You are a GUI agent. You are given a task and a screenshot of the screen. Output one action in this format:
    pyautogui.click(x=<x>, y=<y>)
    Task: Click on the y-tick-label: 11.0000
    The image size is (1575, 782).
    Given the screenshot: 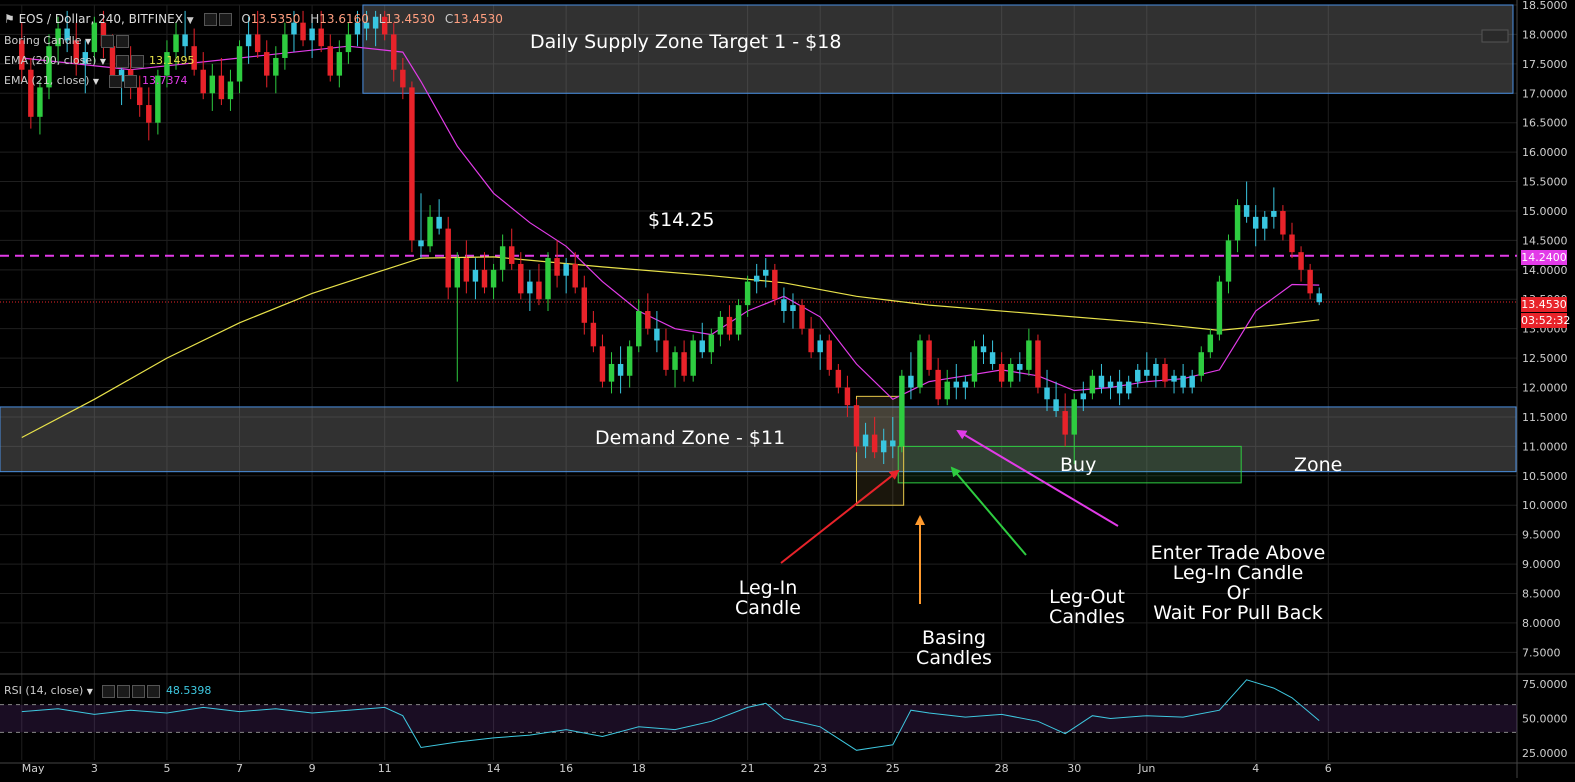 What is the action you would take?
    pyautogui.click(x=1545, y=446)
    